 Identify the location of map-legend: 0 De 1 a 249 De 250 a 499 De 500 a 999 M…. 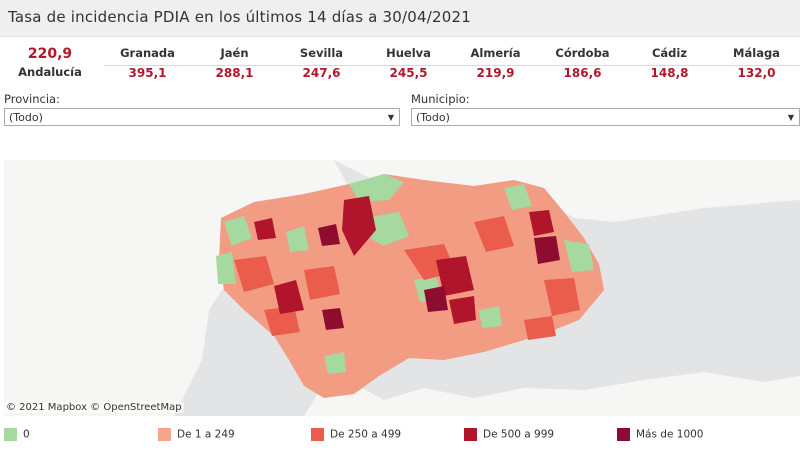
(400, 436).